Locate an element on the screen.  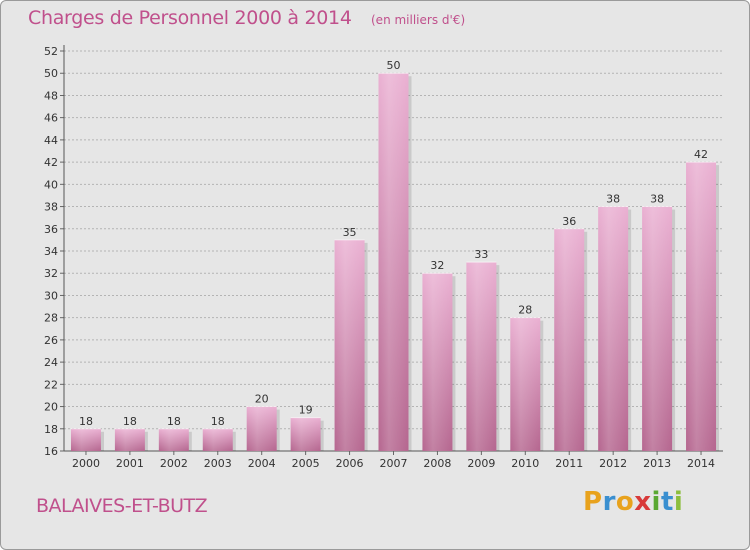
y-tick-label: 42 is located at coordinates (51, 162).